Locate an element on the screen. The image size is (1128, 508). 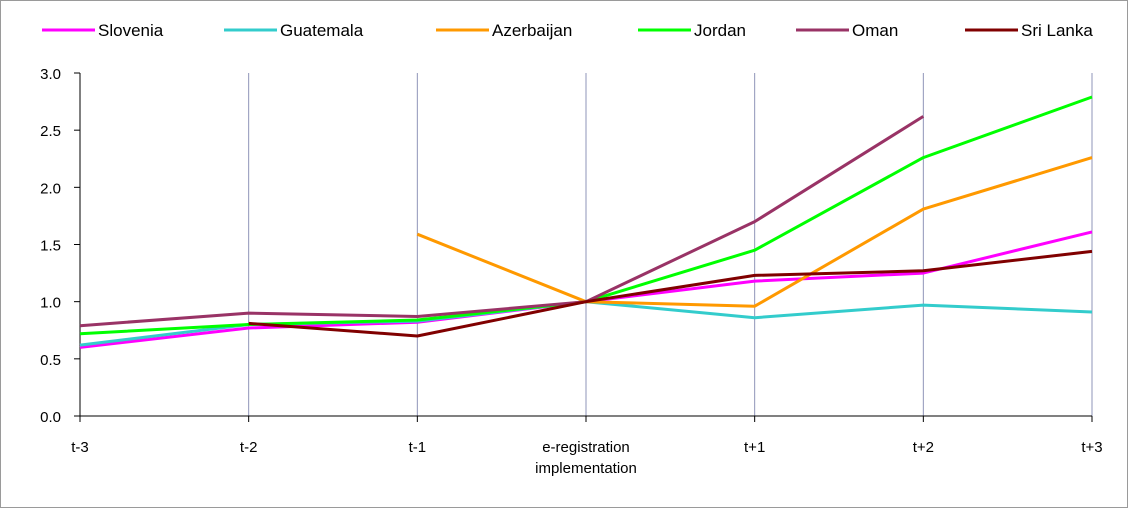
x-tick-label-line: t-3 is located at coordinates (80, 447).